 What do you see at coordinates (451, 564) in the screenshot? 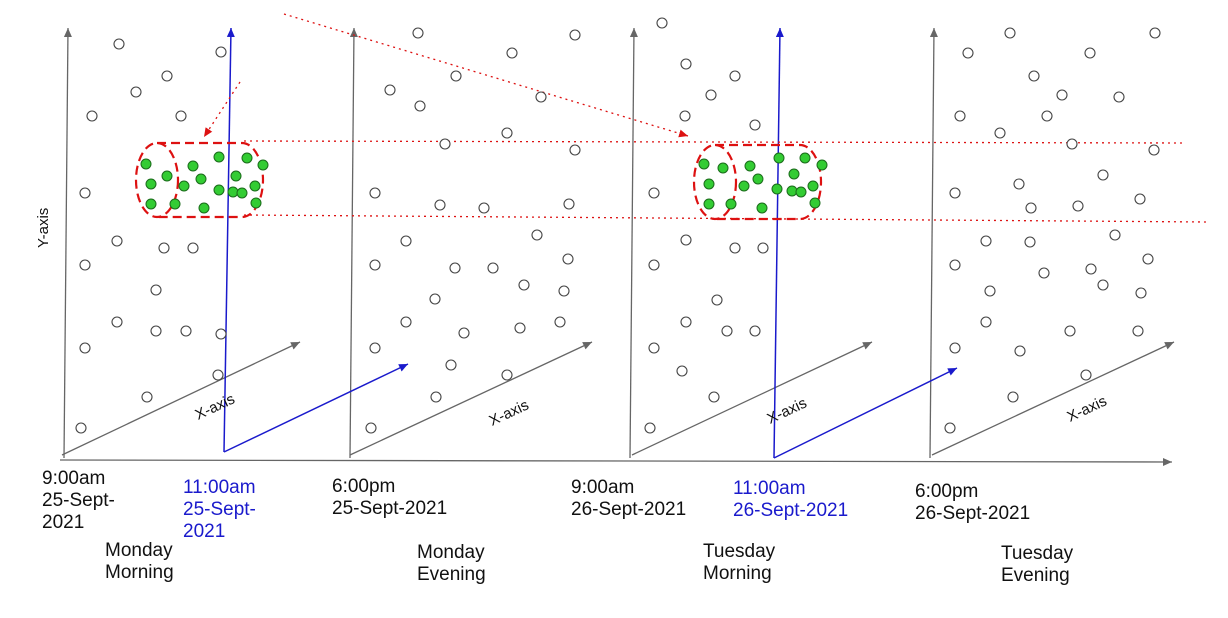
I see `period-monday-evening: Monday Evening` at bounding box center [451, 564].